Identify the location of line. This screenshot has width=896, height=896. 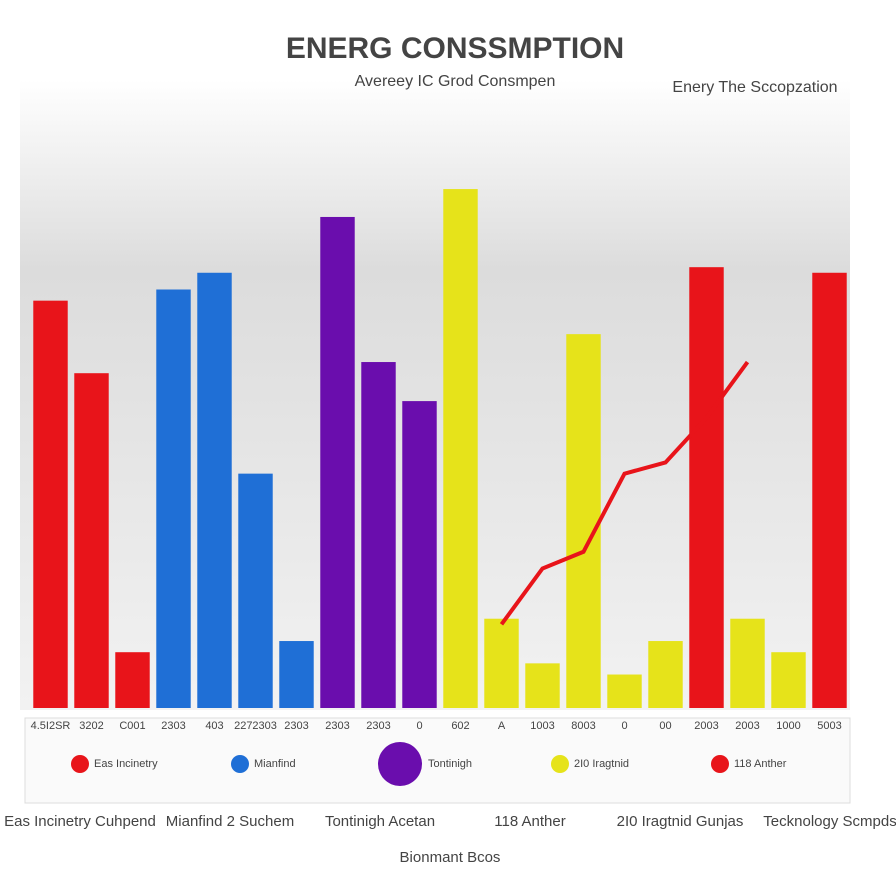
(624, 493).